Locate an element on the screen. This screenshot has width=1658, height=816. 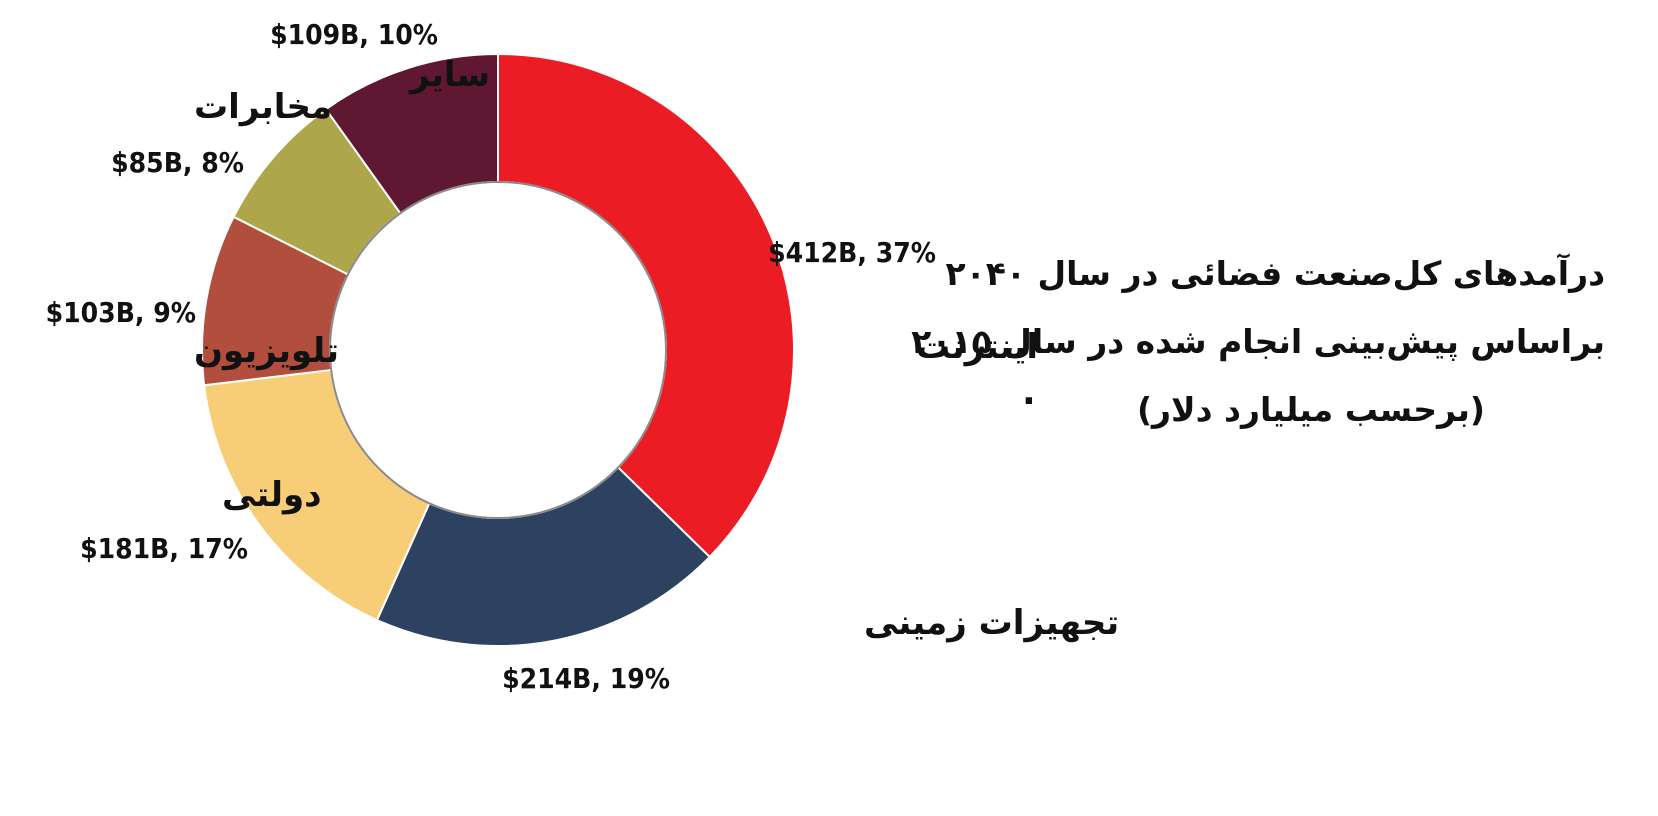
label-value-ground-equipment: $214B, 19% is located at coordinates (586, 678).